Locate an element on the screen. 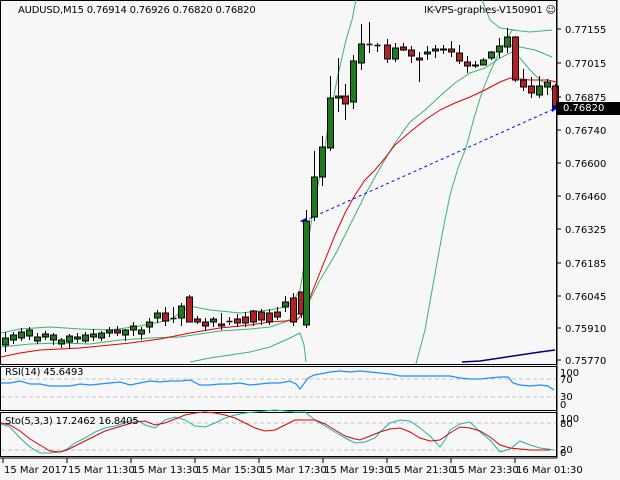 The image size is (620, 480). brand-text: IK-VPS-graphes-V150901 is located at coordinates (483, 10).